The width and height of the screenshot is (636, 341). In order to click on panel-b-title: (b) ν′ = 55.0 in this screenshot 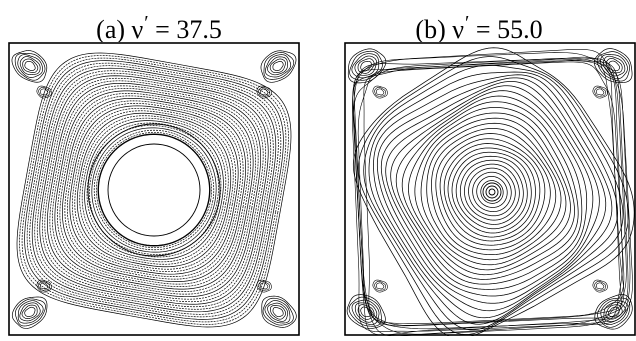, I will do `click(479, 25)`.